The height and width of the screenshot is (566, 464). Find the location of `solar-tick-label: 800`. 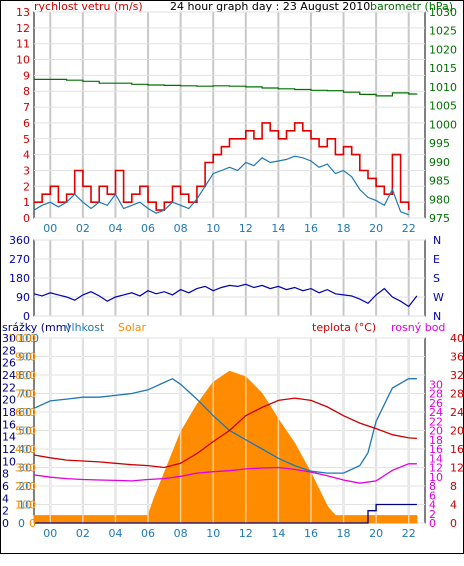

solar-tick-label: 800 is located at coordinates (25, 375).